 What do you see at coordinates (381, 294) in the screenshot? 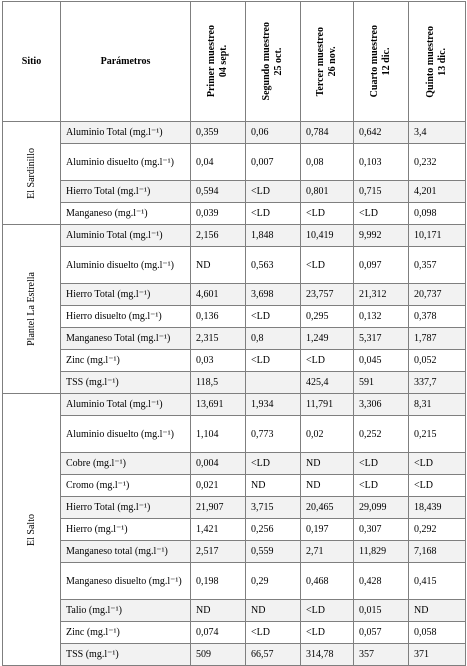
I see `value-cell: 21,312` at bounding box center [381, 294].